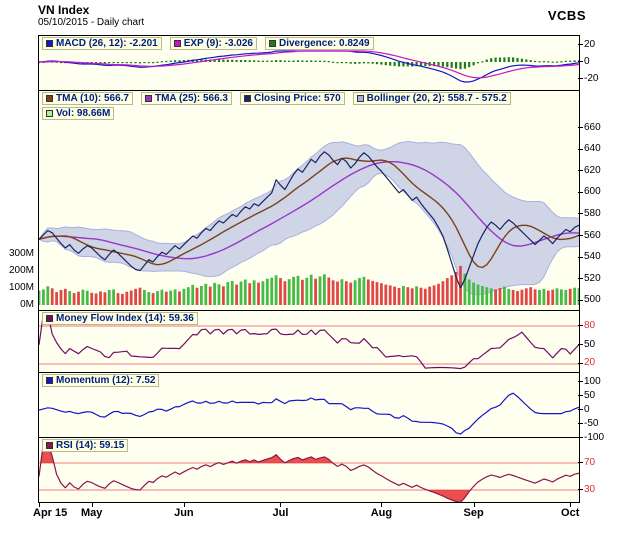 This screenshot has width=620, height=535. What do you see at coordinates (592, 257) in the screenshot?
I see `y-axis-tick-label: 540` at bounding box center [592, 257].